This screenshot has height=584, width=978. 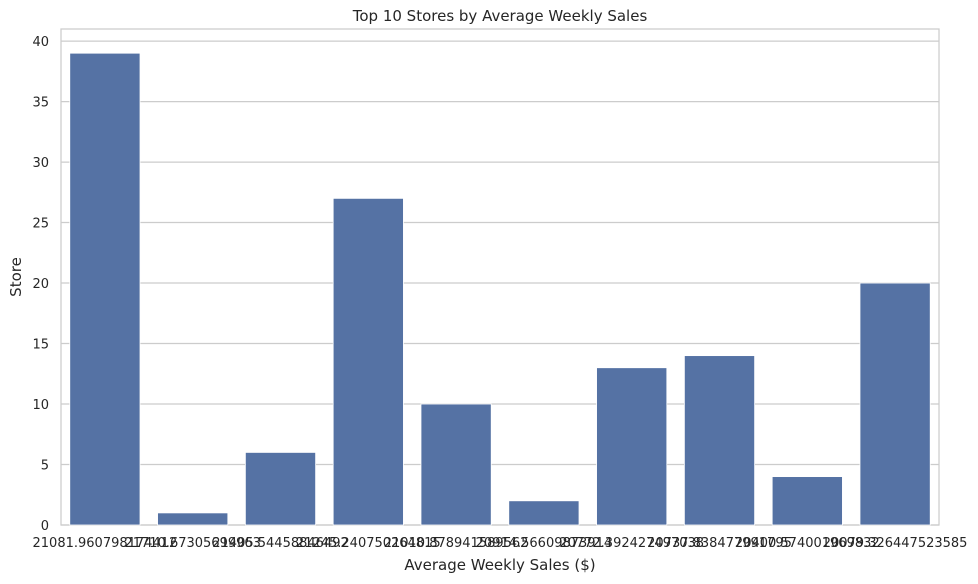 What do you see at coordinates (456, 543) in the screenshot?
I see `x-tick-label: 21010.878941589562` at bounding box center [456, 543].